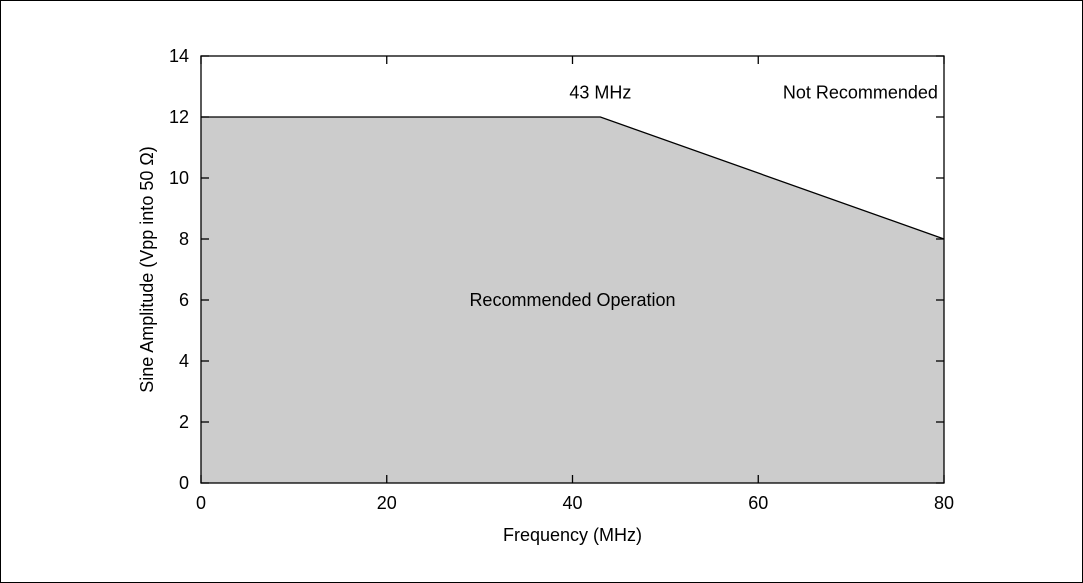  Describe the element at coordinates (184, 361) in the screenshot. I see `y-tick-label: 4` at that location.